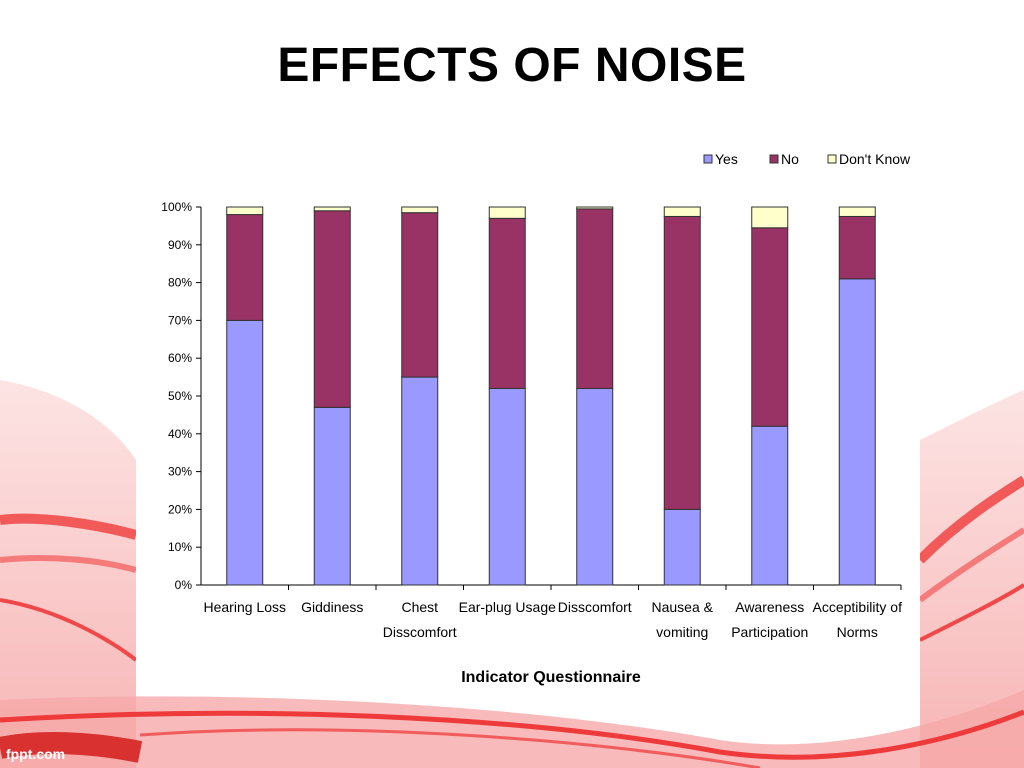 Image resolution: width=1024 pixels, height=768 pixels. Describe the element at coordinates (180, 320) in the screenshot. I see `y-tick-label: 70%` at that location.